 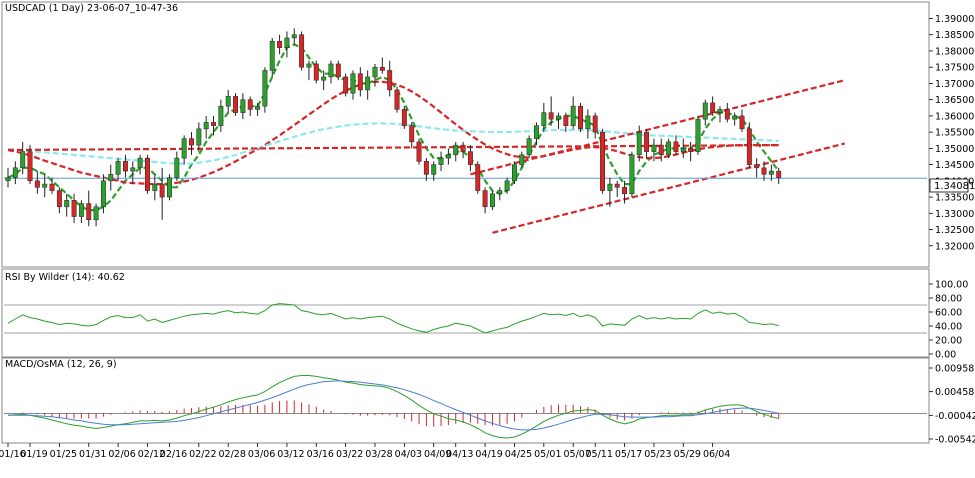 I want to click on rsi-tick-label: 80.00, so click(x=948, y=299).